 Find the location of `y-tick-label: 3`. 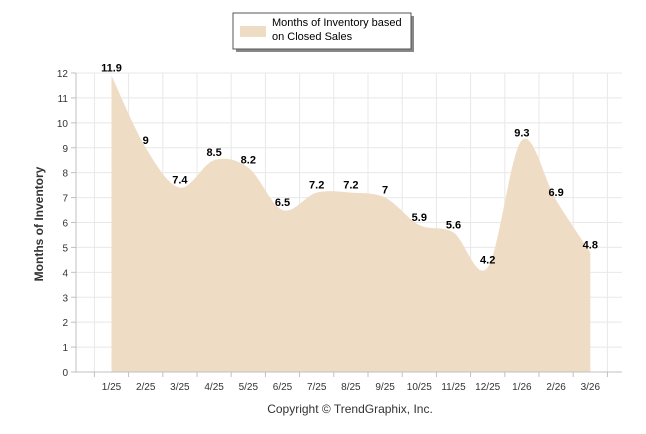

y-tick-label: 3 is located at coordinates (65, 298).